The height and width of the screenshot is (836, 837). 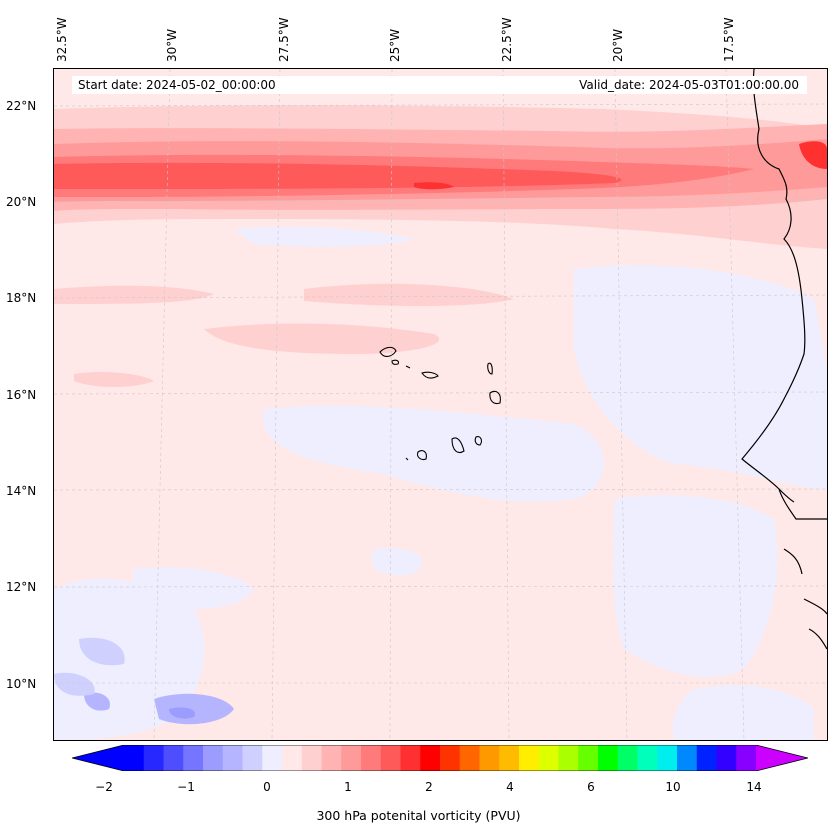 I want to click on colorbar-tick: 2, so click(x=429, y=787).